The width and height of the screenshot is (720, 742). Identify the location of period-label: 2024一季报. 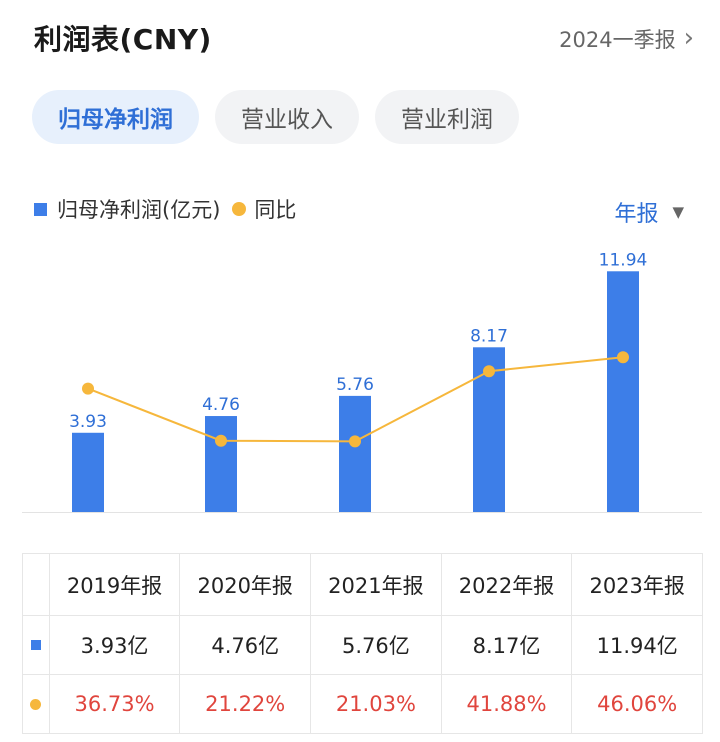
(617, 40).